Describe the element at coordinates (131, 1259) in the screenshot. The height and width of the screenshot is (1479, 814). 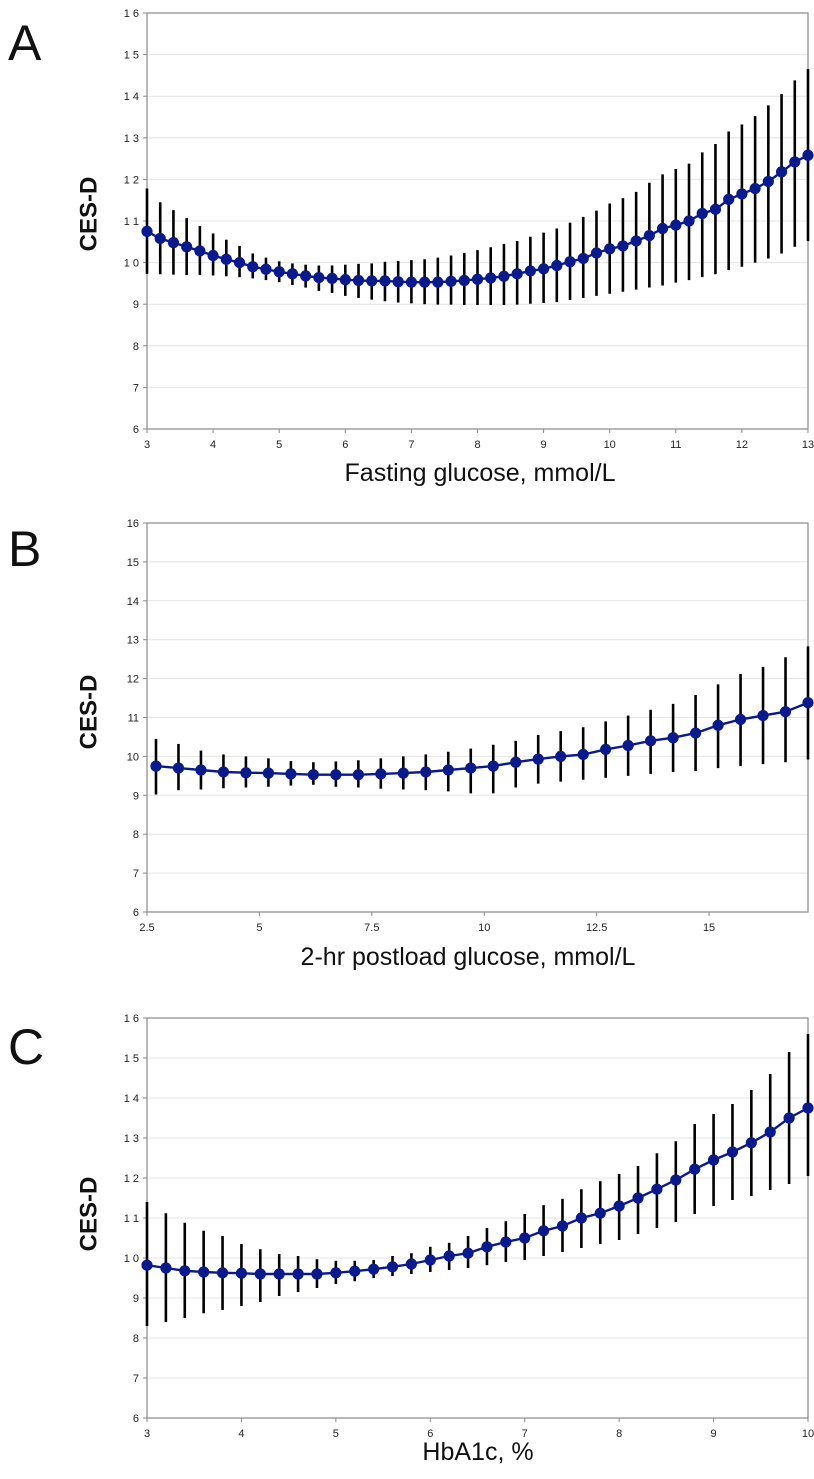
I see `y-tick-label: 1 0` at that location.